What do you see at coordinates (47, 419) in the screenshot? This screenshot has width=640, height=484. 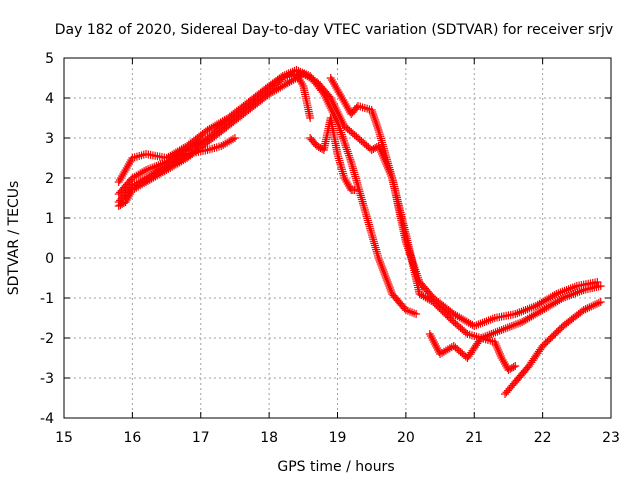 I see `y-tick-label: -4` at bounding box center [47, 419].